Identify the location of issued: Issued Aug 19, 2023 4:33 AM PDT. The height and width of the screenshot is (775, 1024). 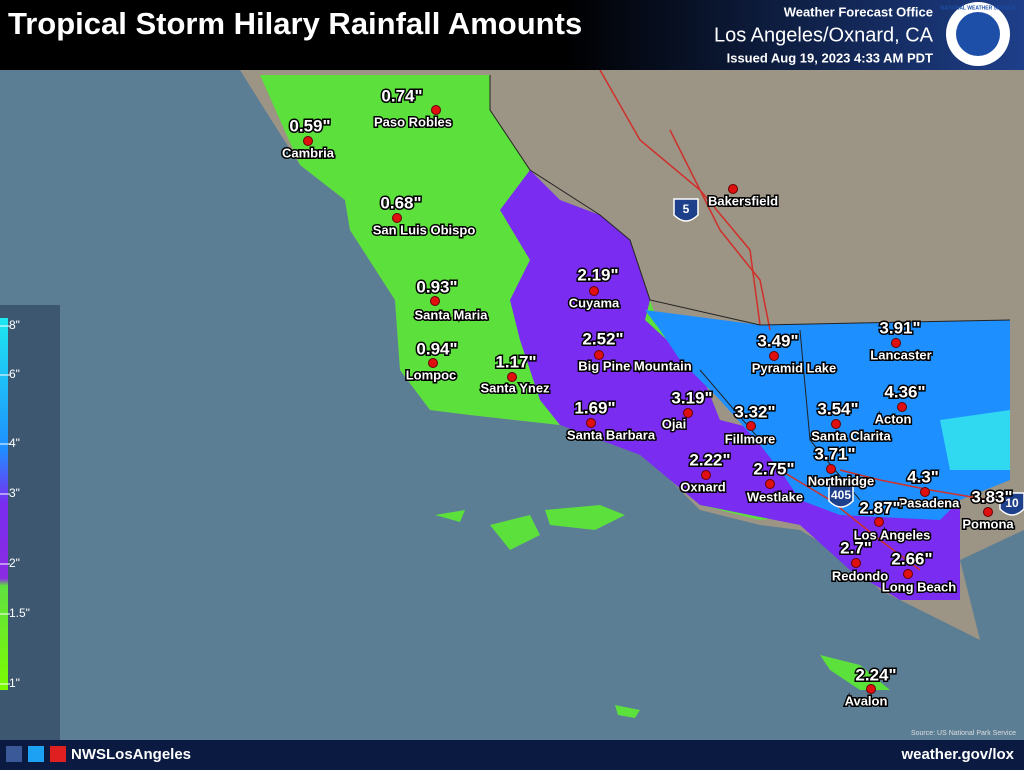
(830, 57).